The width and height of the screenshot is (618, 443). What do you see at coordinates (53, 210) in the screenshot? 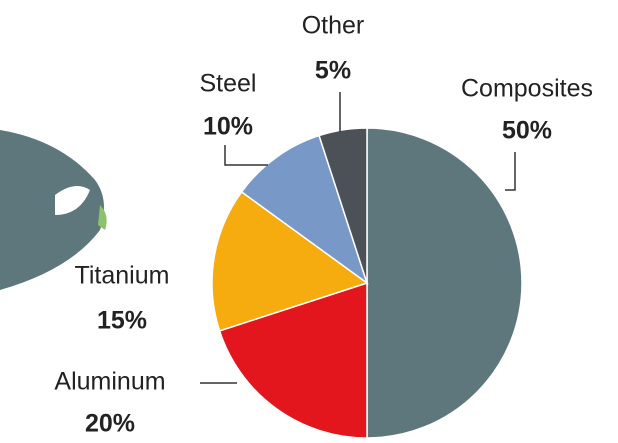
I see `decoration` at bounding box center [53, 210].